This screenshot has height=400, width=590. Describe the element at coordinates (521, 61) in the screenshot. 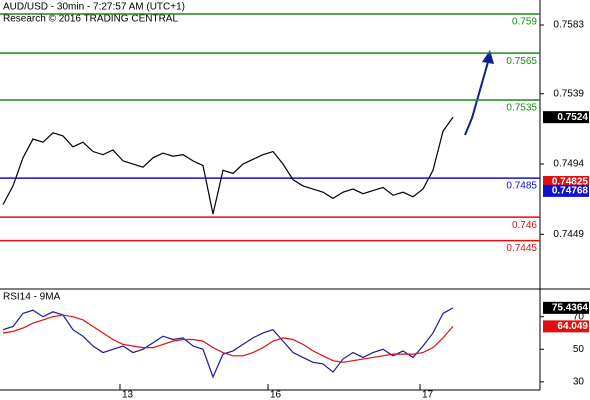

I see `level-label: 0.7565` at that location.